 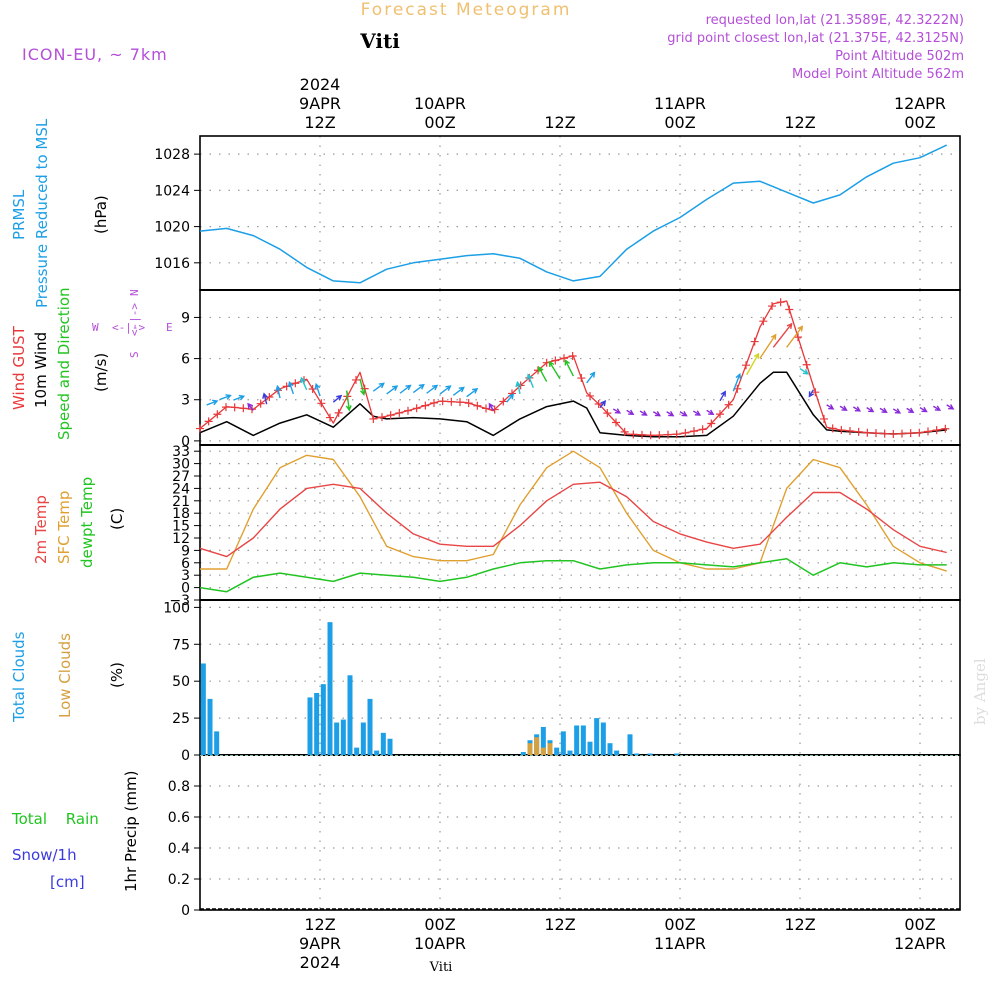 What do you see at coordinates (181, 527) in the screenshot?
I see `temp-ytick-label: 15` at bounding box center [181, 527].